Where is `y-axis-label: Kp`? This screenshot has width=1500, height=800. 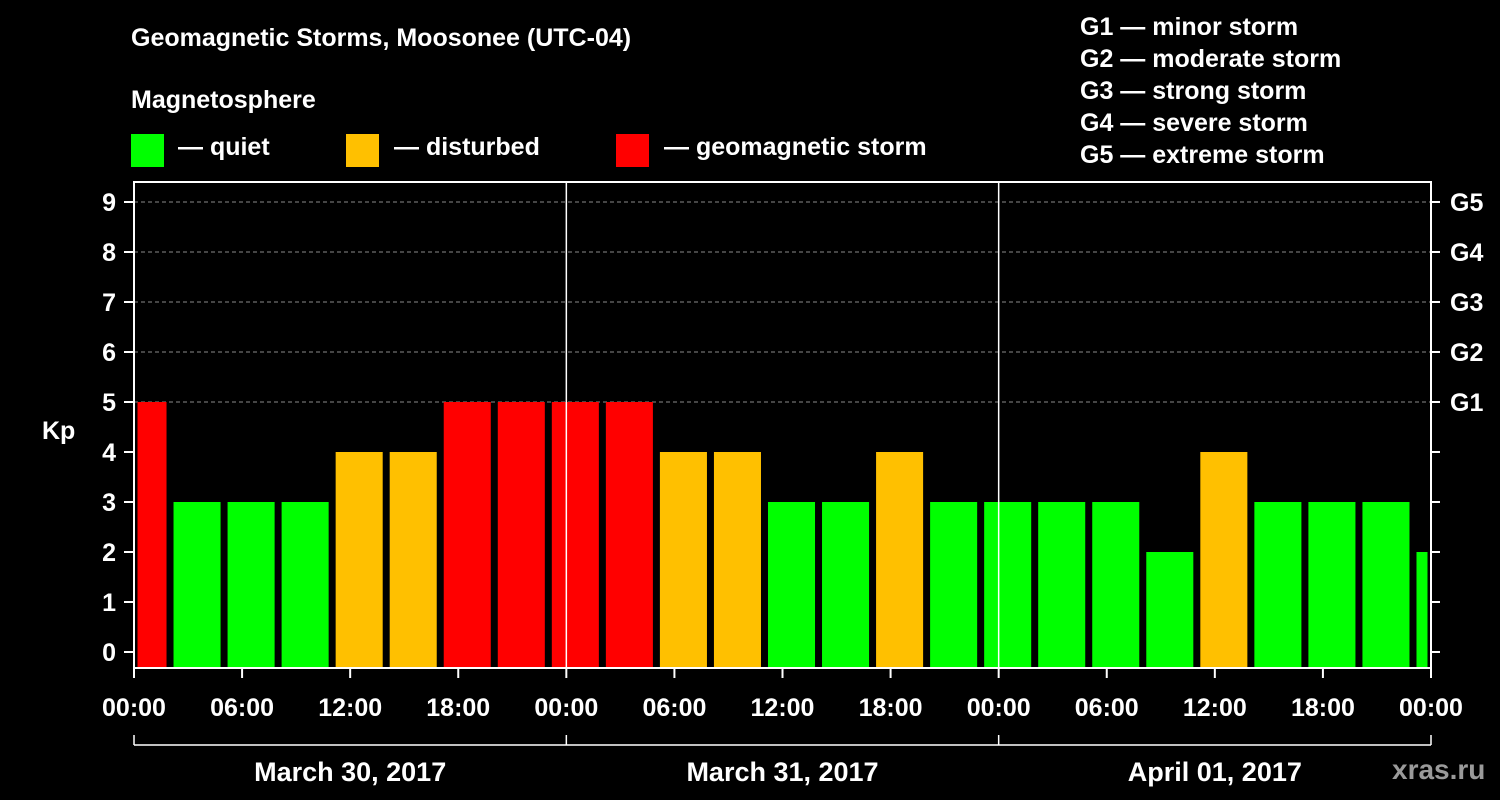 y-axis-label: Kp is located at coordinates (58, 431).